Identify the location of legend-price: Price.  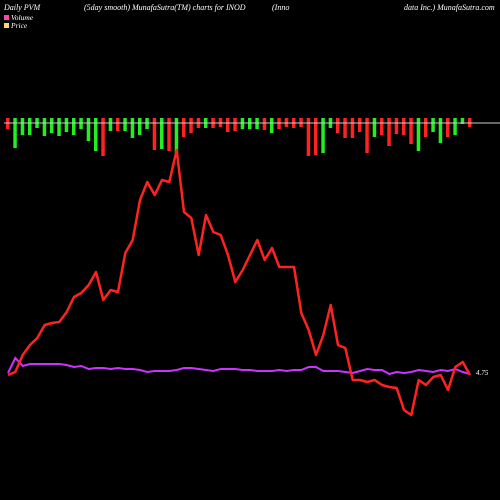
(15, 25).